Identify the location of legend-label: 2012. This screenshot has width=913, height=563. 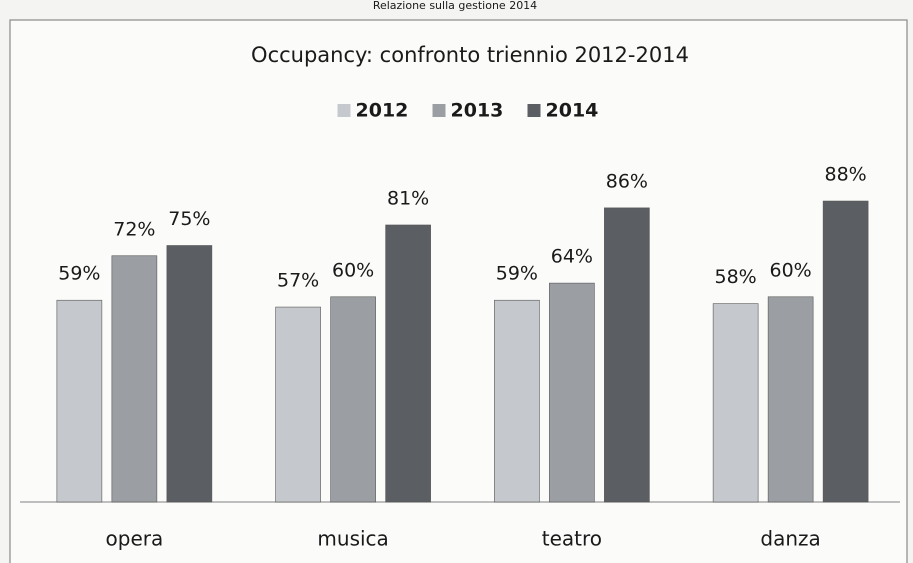
(382, 111).